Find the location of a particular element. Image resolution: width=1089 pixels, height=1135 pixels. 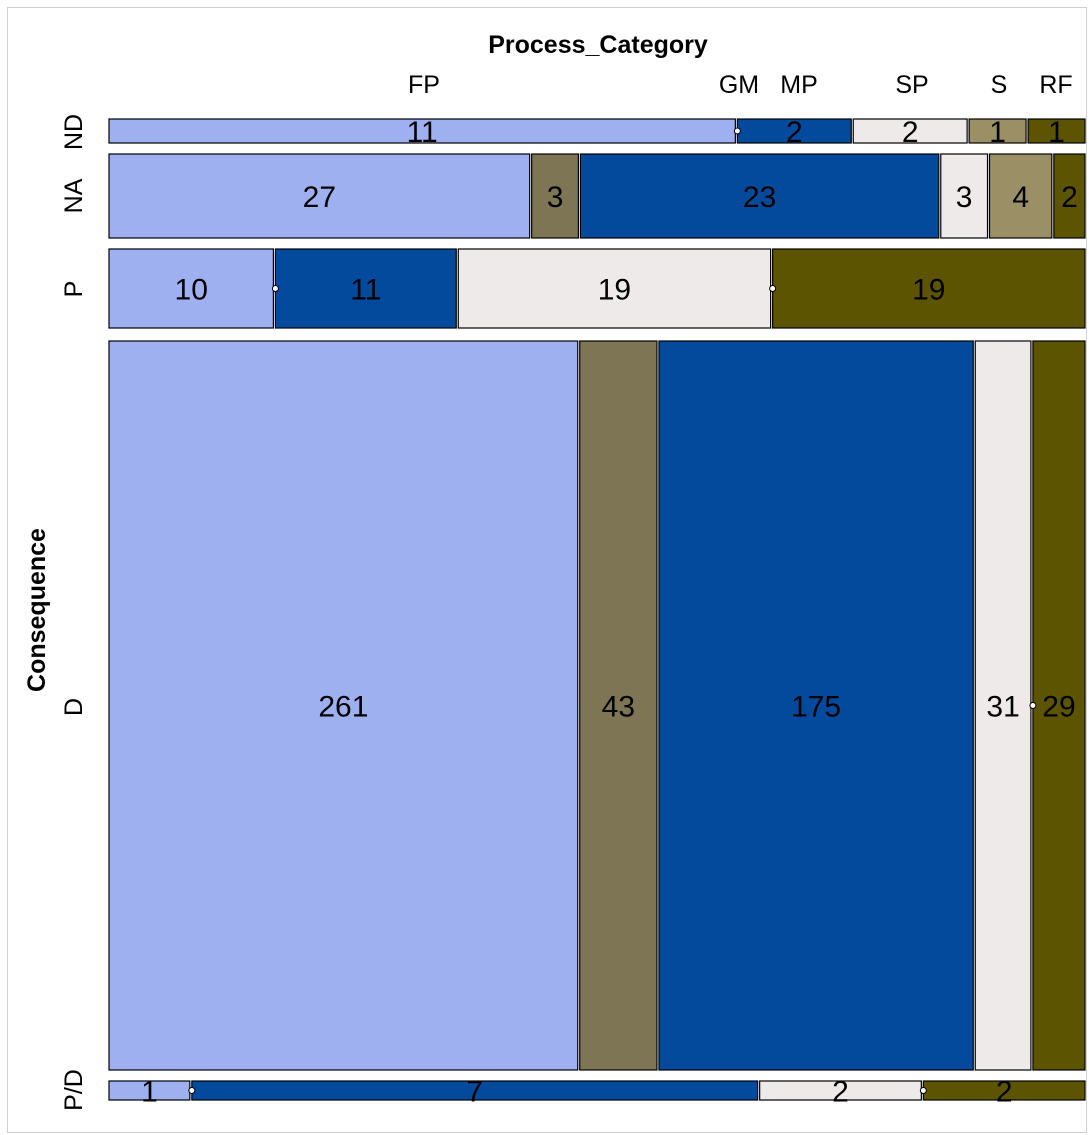

cell-nd-mp is located at coordinates (794, 131).